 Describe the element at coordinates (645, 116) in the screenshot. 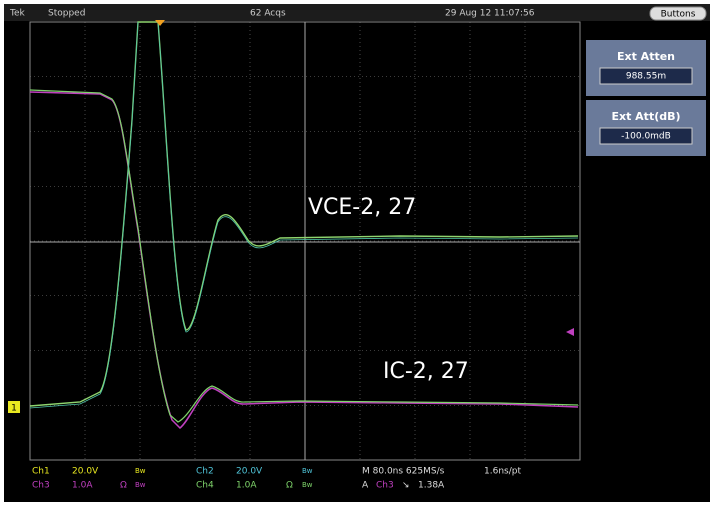

I see `panel-label: Ext Att(dB)` at that location.